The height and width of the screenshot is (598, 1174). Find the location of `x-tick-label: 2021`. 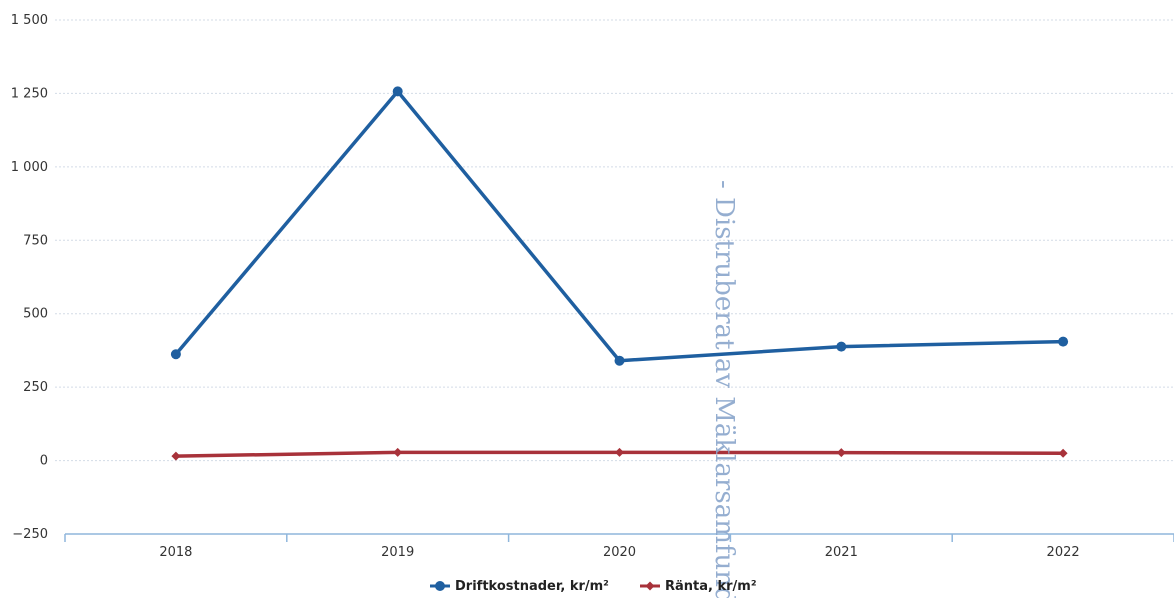

x-tick-label: 2021 is located at coordinates (841, 552).